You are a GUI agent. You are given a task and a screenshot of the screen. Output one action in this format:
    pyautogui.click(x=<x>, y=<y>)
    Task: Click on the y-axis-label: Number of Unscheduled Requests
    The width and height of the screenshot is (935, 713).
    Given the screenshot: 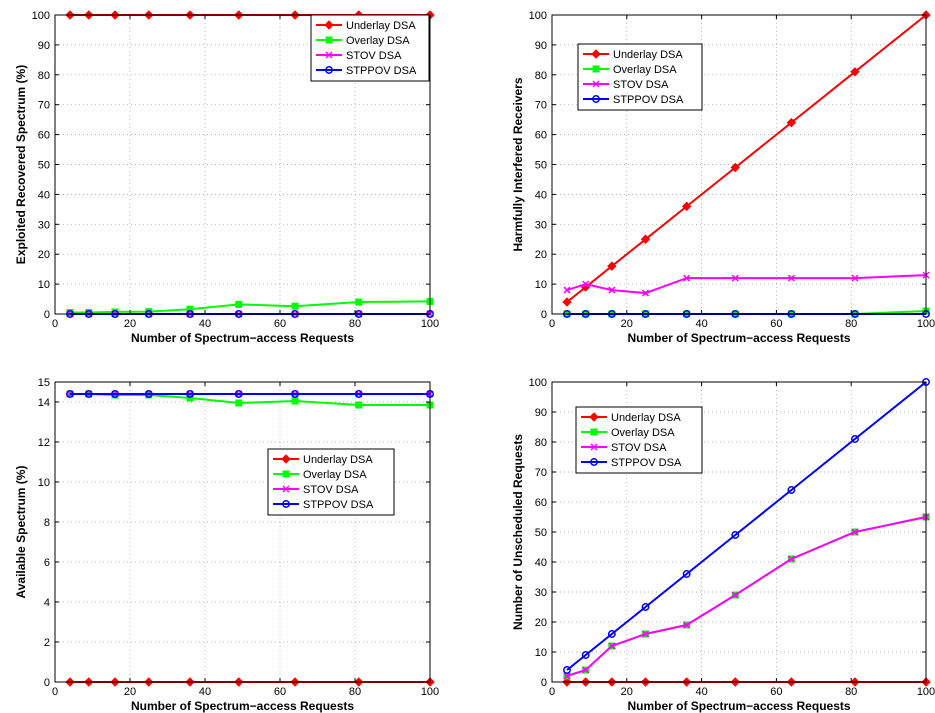 What is the action you would take?
    pyautogui.click(x=518, y=532)
    